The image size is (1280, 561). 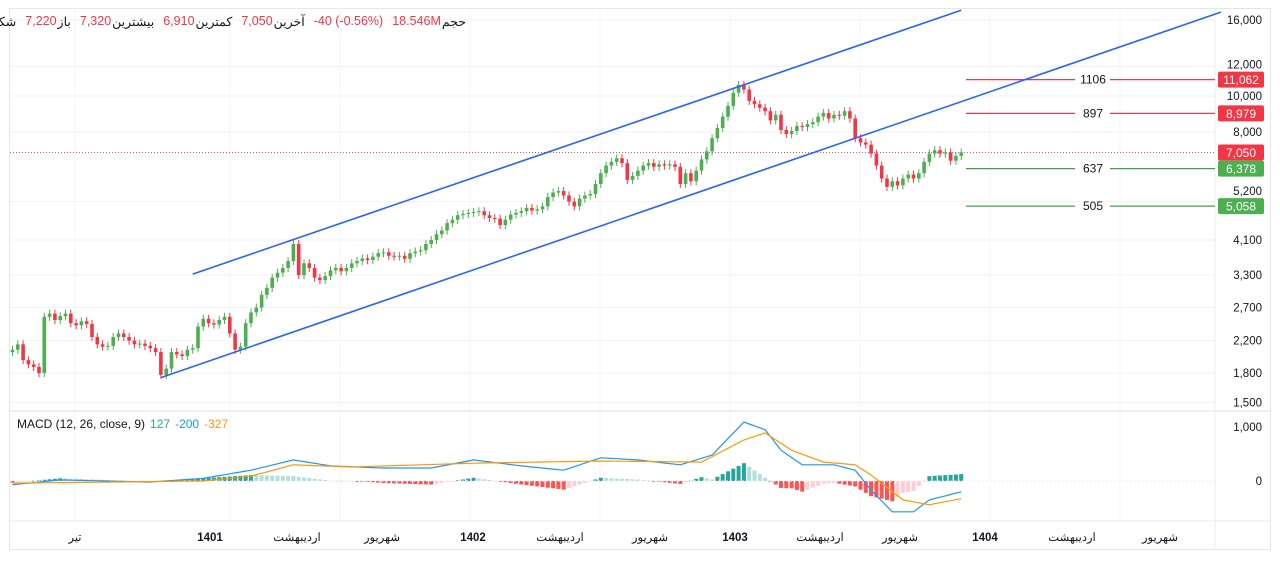 I want to click on change-value: -40 (-0.56%), so click(x=348, y=21).